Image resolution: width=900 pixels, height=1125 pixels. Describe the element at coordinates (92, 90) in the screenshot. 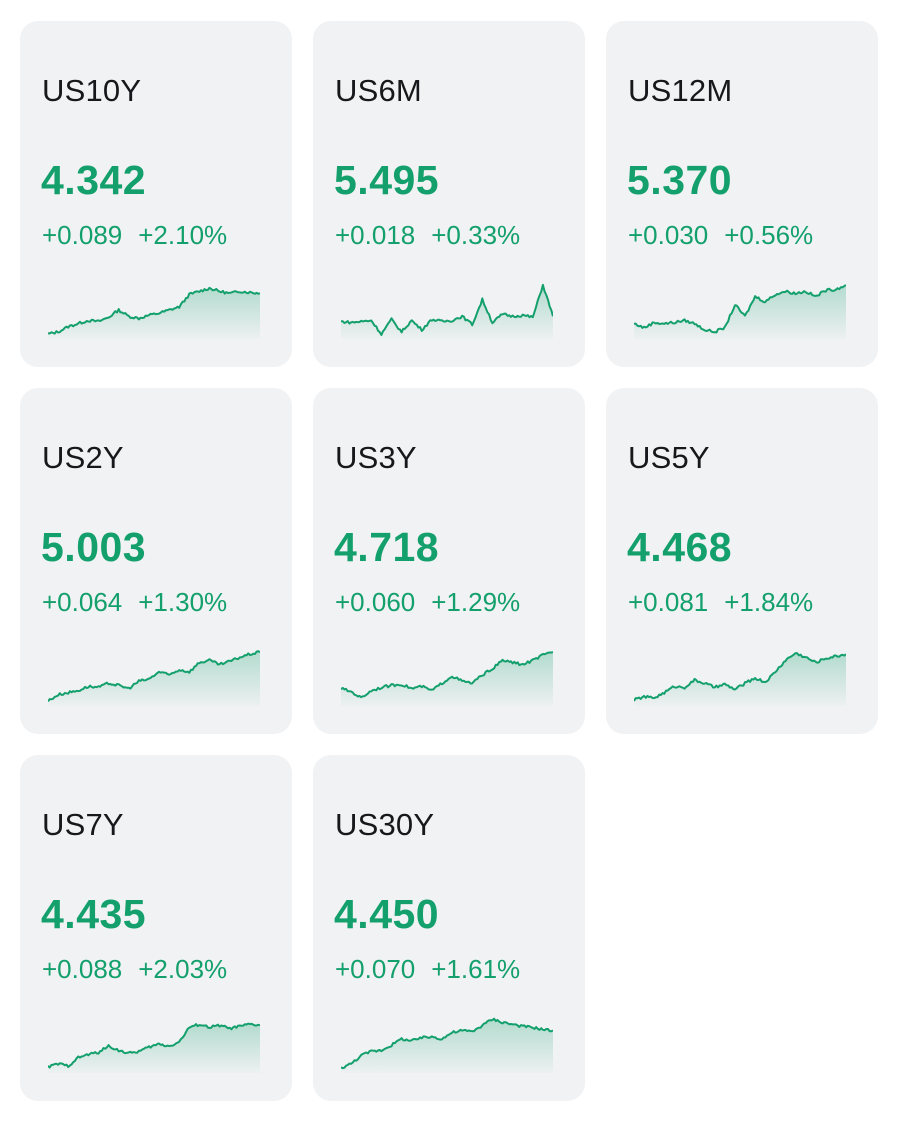

I see `ticker-symbol: US10Y` at that location.